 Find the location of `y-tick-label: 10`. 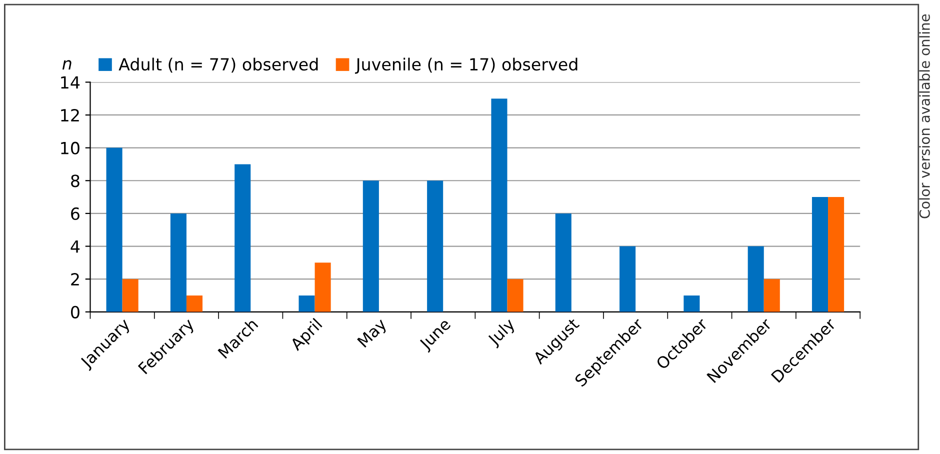

y-tick-label: 10 is located at coordinates (70, 148).